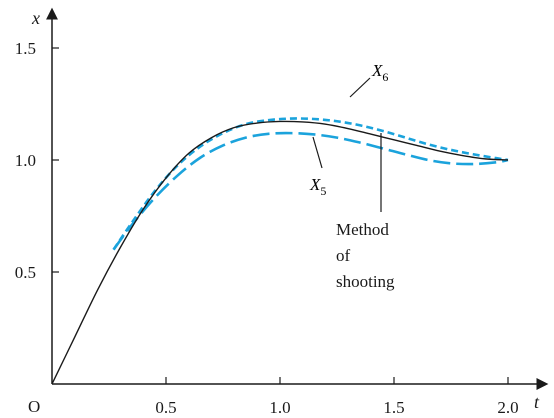 This screenshot has height=418, width=554. I want to click on x-axis-label: t, so click(537, 402).